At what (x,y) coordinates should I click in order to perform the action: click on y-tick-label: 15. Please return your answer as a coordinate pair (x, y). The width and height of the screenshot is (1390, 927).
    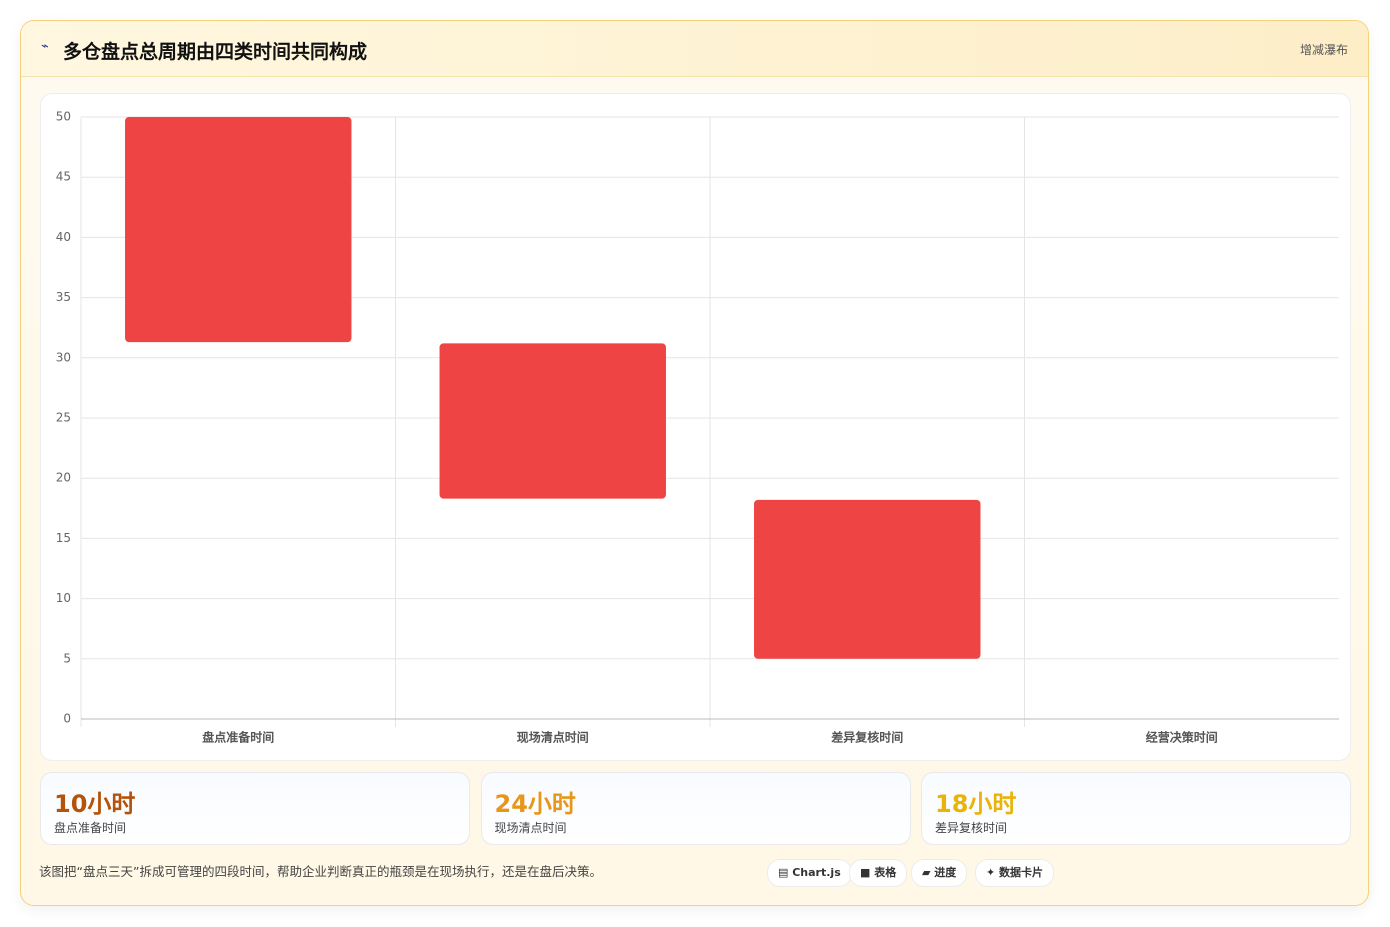
    Looking at the image, I should click on (63, 538).